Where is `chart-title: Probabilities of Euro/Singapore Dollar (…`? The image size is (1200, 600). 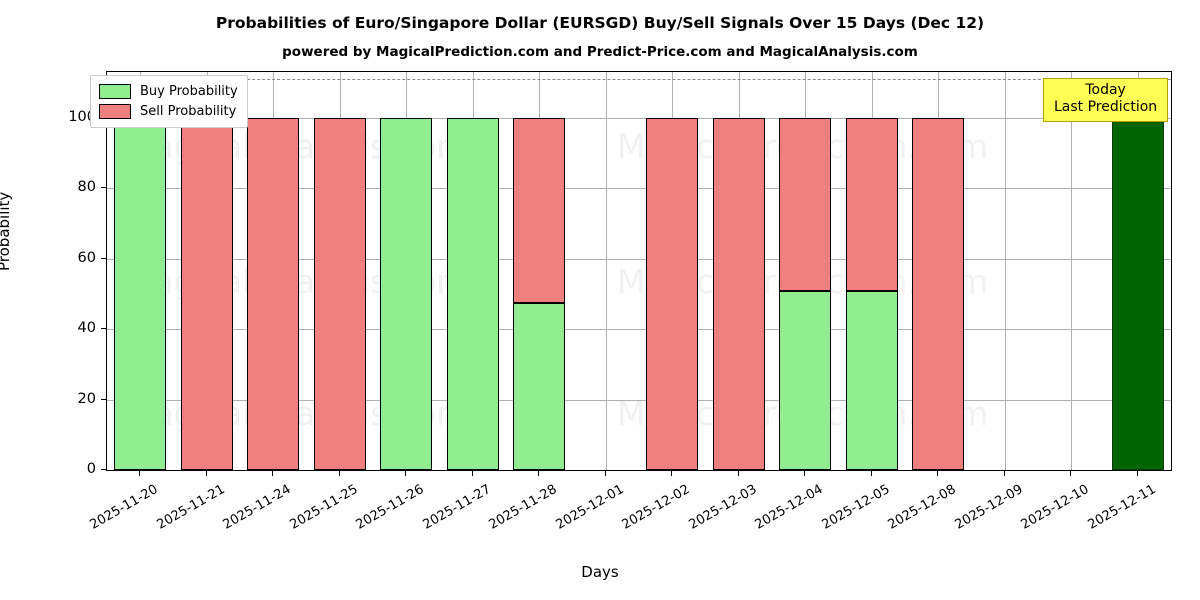
chart-title: Probabilities of Euro/Singapore Dollar (… is located at coordinates (600, 23).